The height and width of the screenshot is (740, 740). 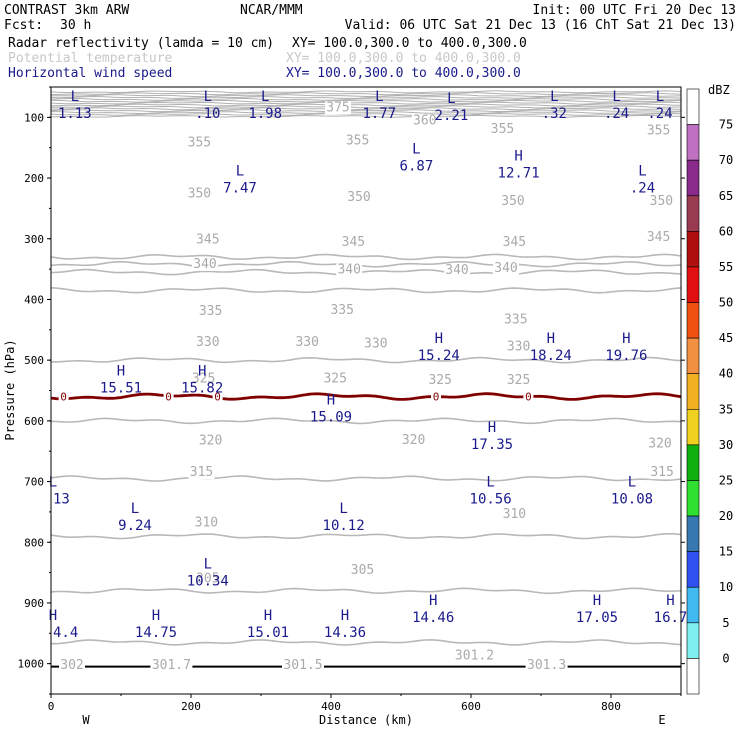 I want to click on theta-contour-label: 340, so click(x=348, y=269).